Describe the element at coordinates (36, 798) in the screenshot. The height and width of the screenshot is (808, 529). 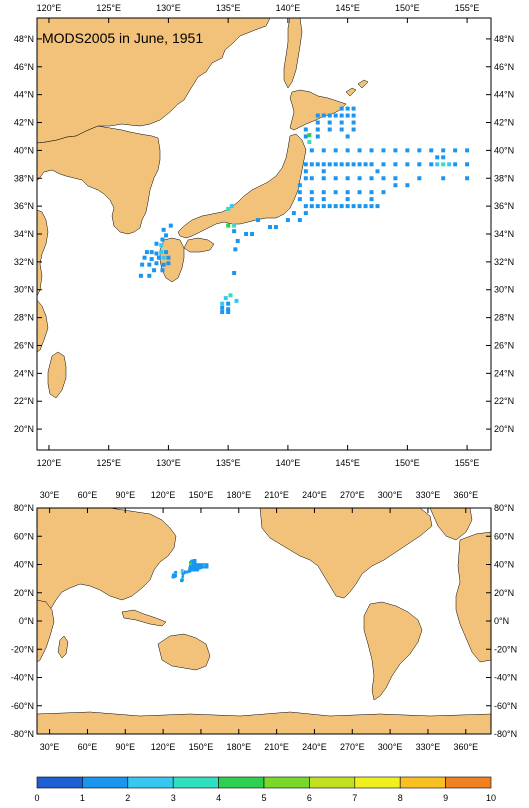
I see `colorbar-label: 0` at that location.